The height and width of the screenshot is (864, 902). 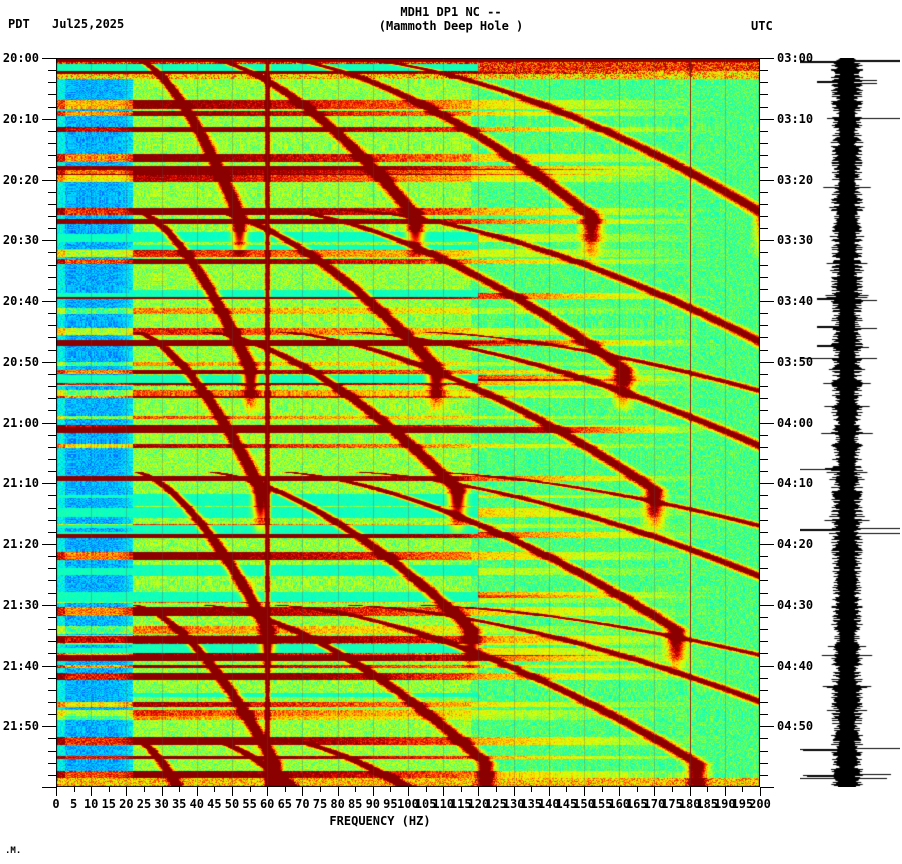 I want to click on station-subtitle: (Mammoth Deep Hole ), so click(x=451, y=26).